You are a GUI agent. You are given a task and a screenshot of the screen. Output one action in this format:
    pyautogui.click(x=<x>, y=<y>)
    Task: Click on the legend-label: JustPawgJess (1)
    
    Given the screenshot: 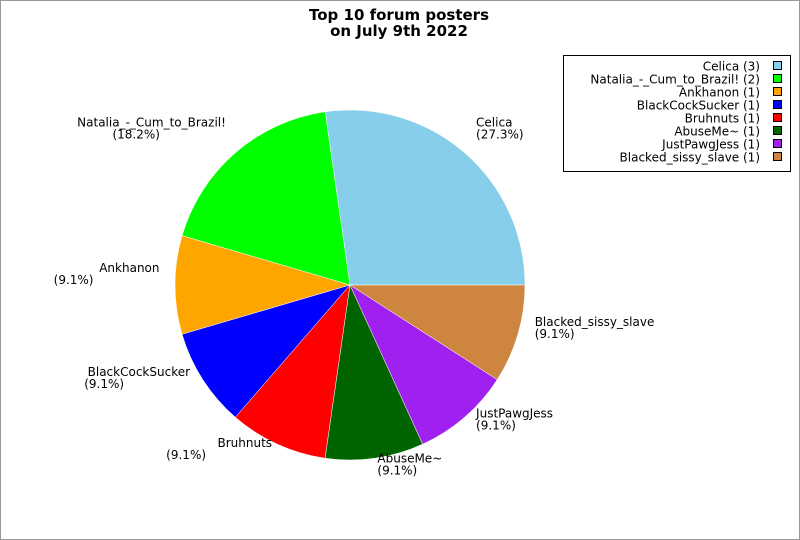 What is the action you would take?
    pyautogui.click(x=710, y=145)
    